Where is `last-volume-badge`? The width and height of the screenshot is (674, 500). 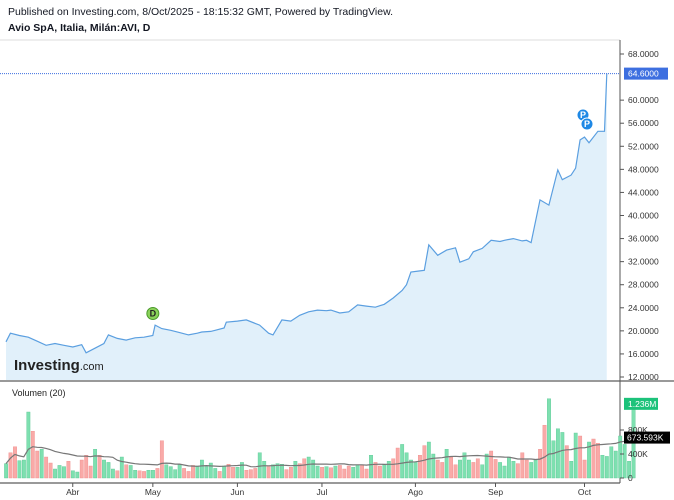
last-volume-badge is located at coordinates (641, 403).